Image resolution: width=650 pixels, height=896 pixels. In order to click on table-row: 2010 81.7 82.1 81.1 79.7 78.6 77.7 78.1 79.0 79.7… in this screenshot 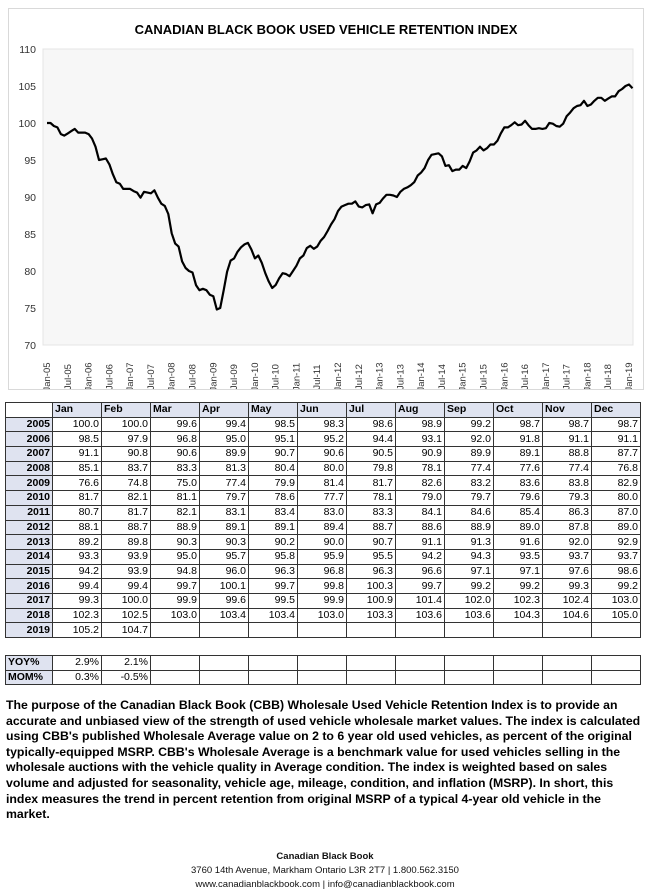, I will do `click(323, 498)`.